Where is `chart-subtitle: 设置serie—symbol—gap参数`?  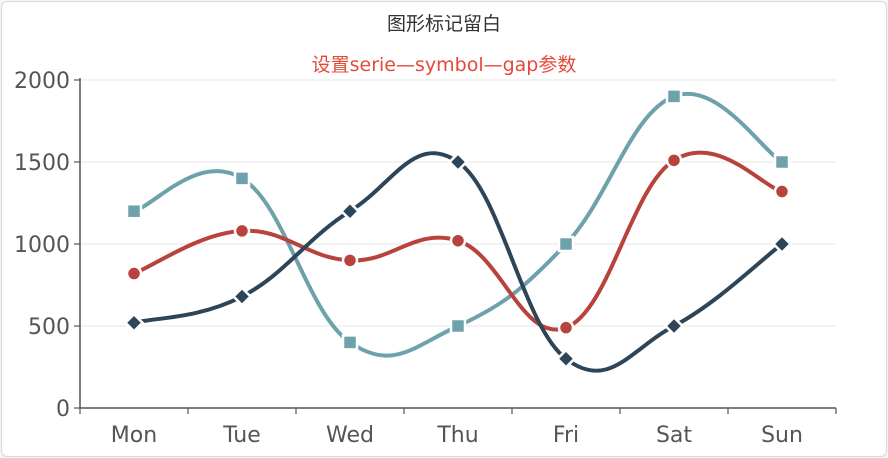
chart-subtitle: 设置serie—symbol—gap参数 is located at coordinates (444, 65).